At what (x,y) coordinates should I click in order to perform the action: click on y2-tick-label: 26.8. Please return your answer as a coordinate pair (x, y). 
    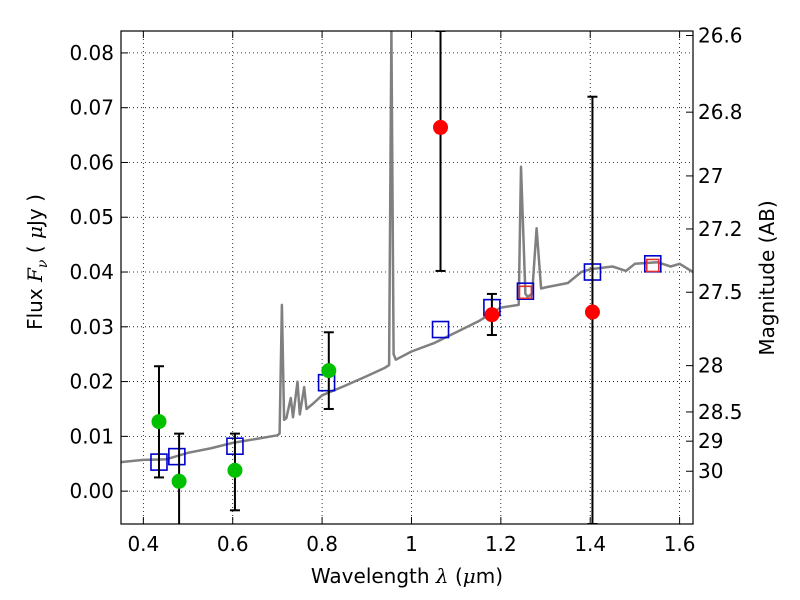
    Looking at the image, I should click on (720, 112).